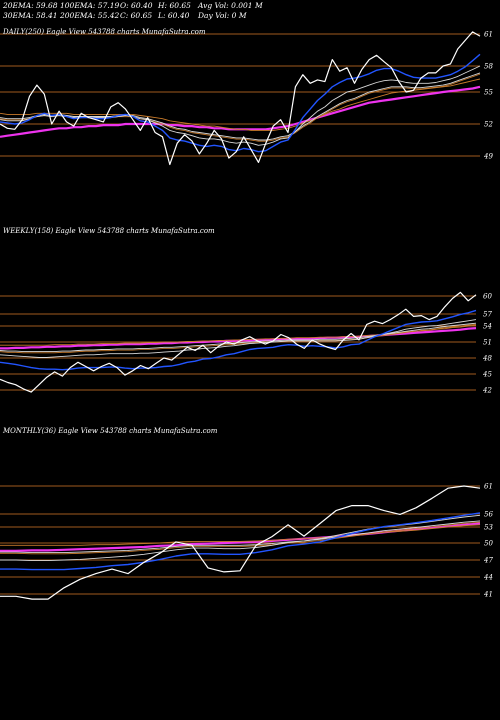  I want to click on header-ema30: 30EMA: 58.41, so click(30, 15).